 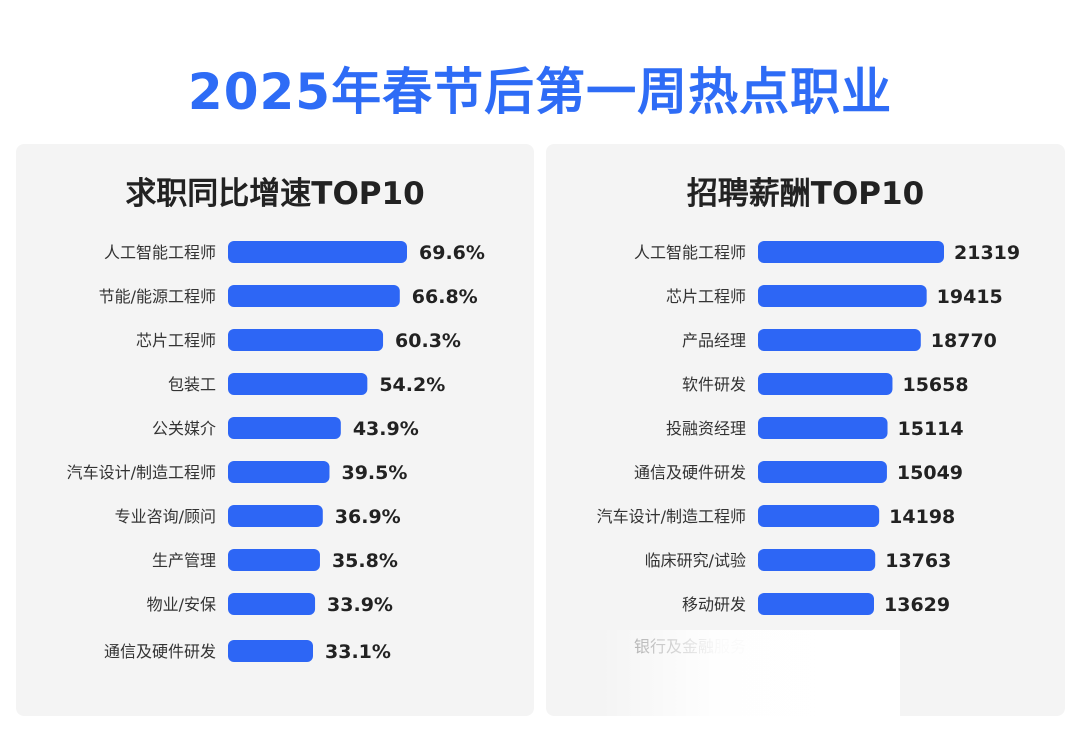 What do you see at coordinates (181, 604) in the screenshot?
I see `category-label: 物业/安保` at bounding box center [181, 604].